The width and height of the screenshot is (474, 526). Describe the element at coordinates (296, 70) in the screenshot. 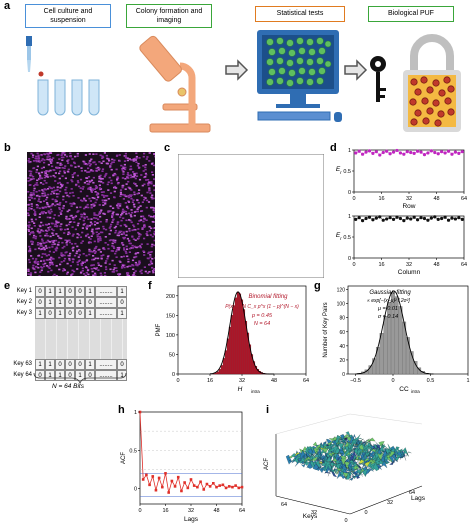

I see `arrow-icon` at that location.